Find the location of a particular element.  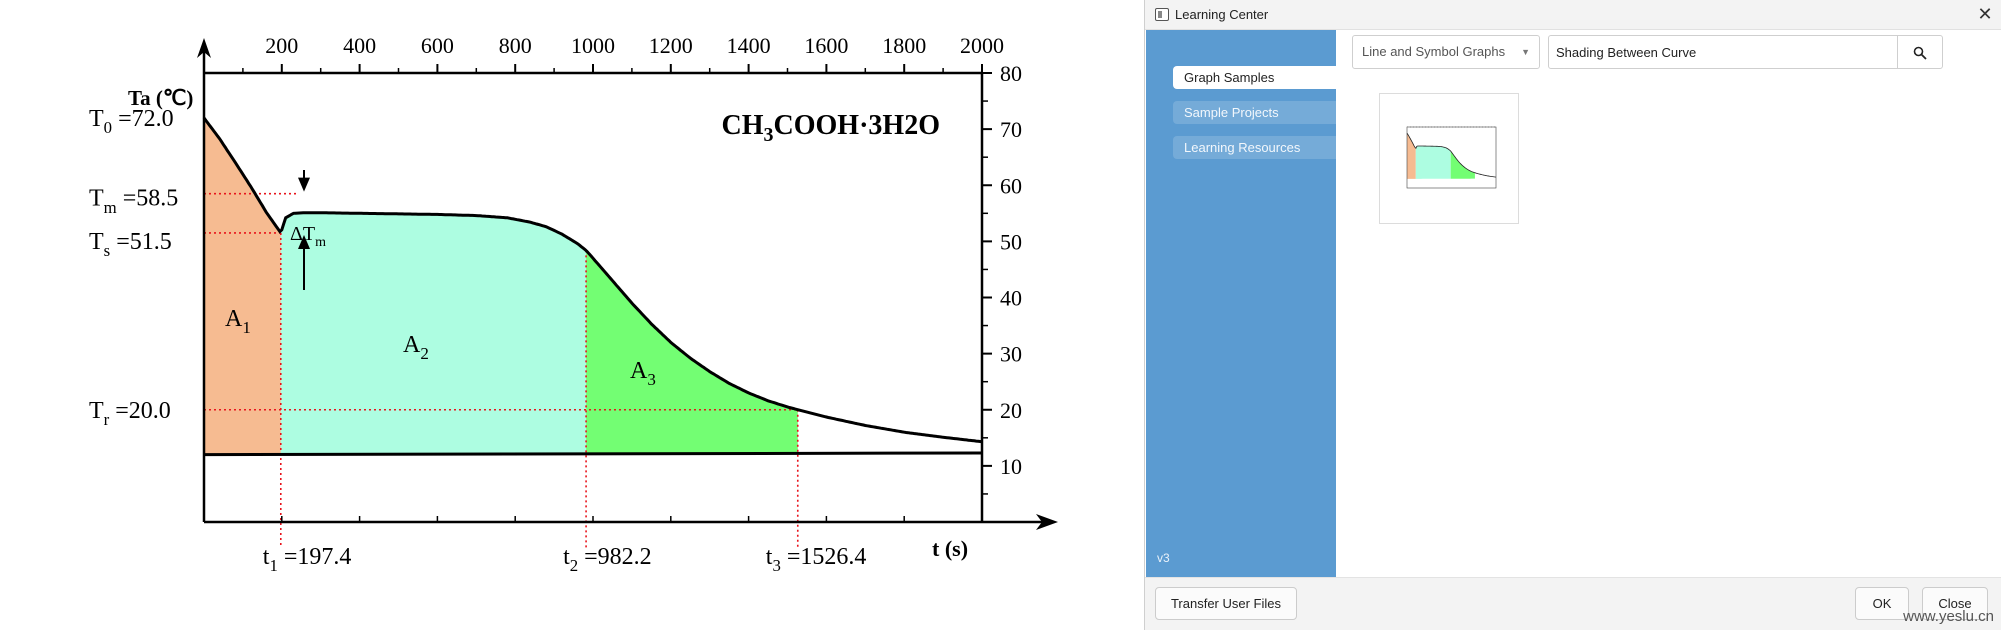

thumb-curve is located at coordinates (1451, 155).